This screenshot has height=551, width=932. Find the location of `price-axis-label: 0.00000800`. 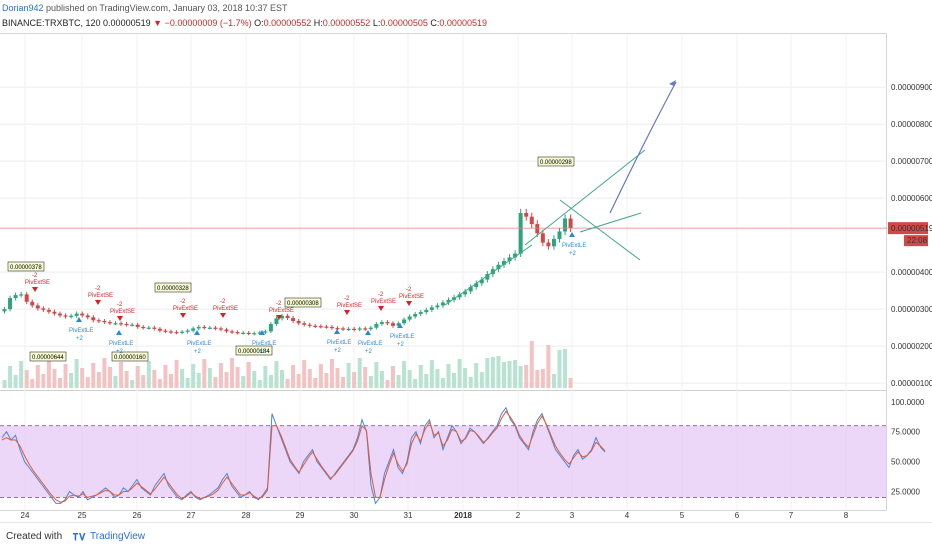

price-axis-label: 0.00000800 is located at coordinates (911, 124).